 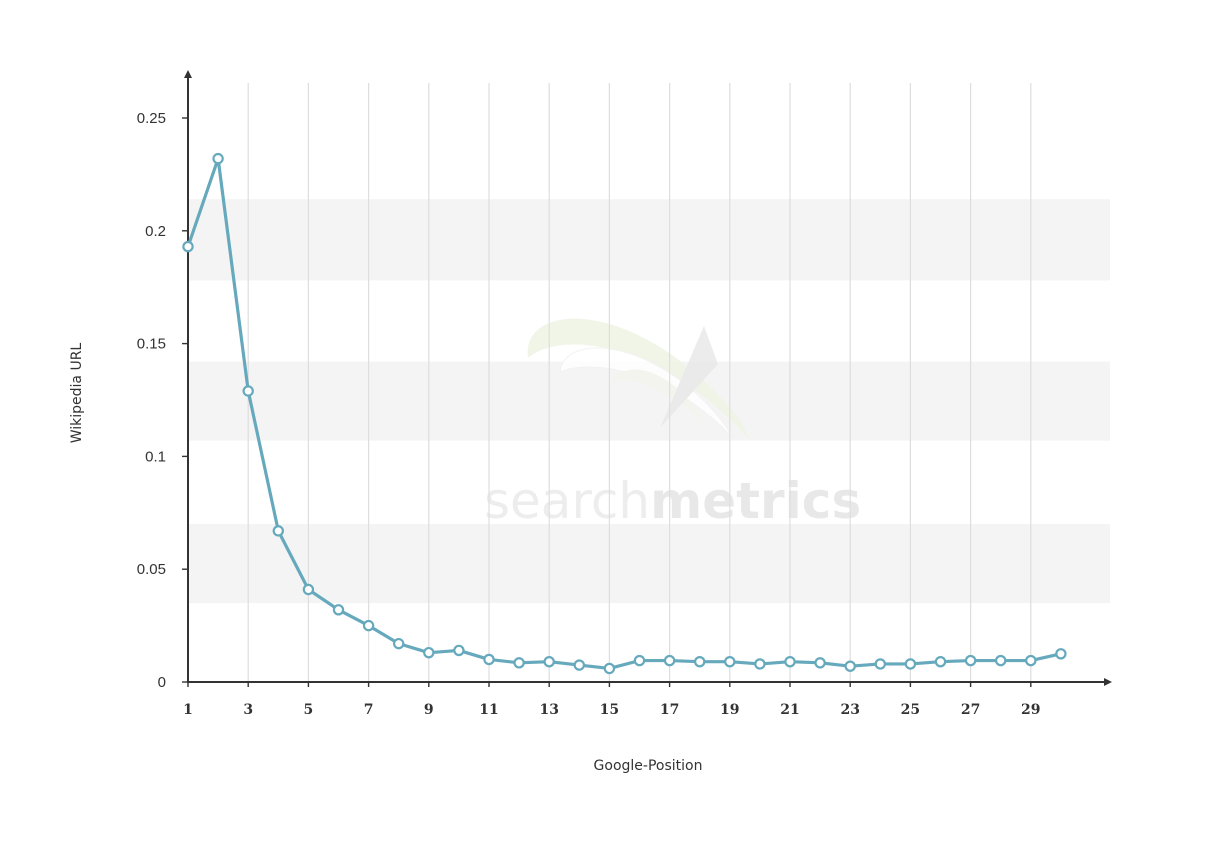 I want to click on x-axis-ticks: 1 3 5 7 9 11 13 15 17 19 21 23 25 27 29, so click(x=612, y=700).